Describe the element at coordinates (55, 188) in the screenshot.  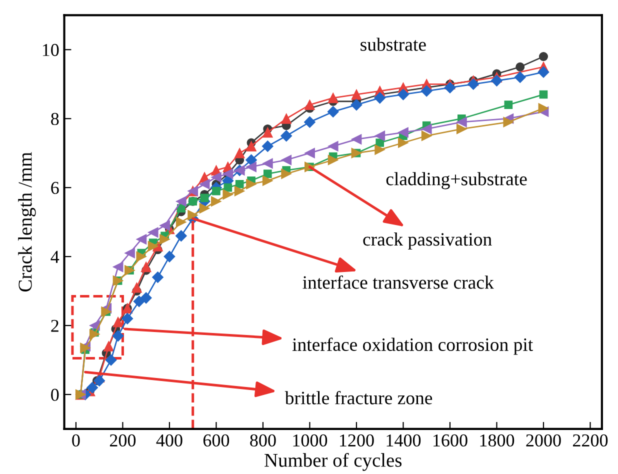
I see `y-tick-label: 6` at that location.